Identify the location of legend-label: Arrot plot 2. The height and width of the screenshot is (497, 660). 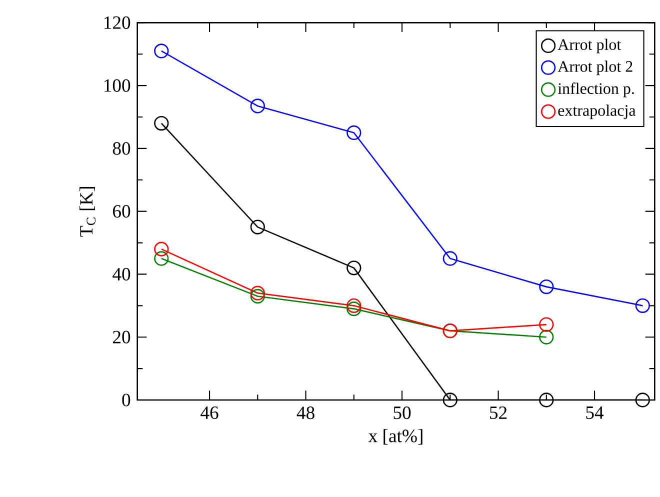
(595, 68).